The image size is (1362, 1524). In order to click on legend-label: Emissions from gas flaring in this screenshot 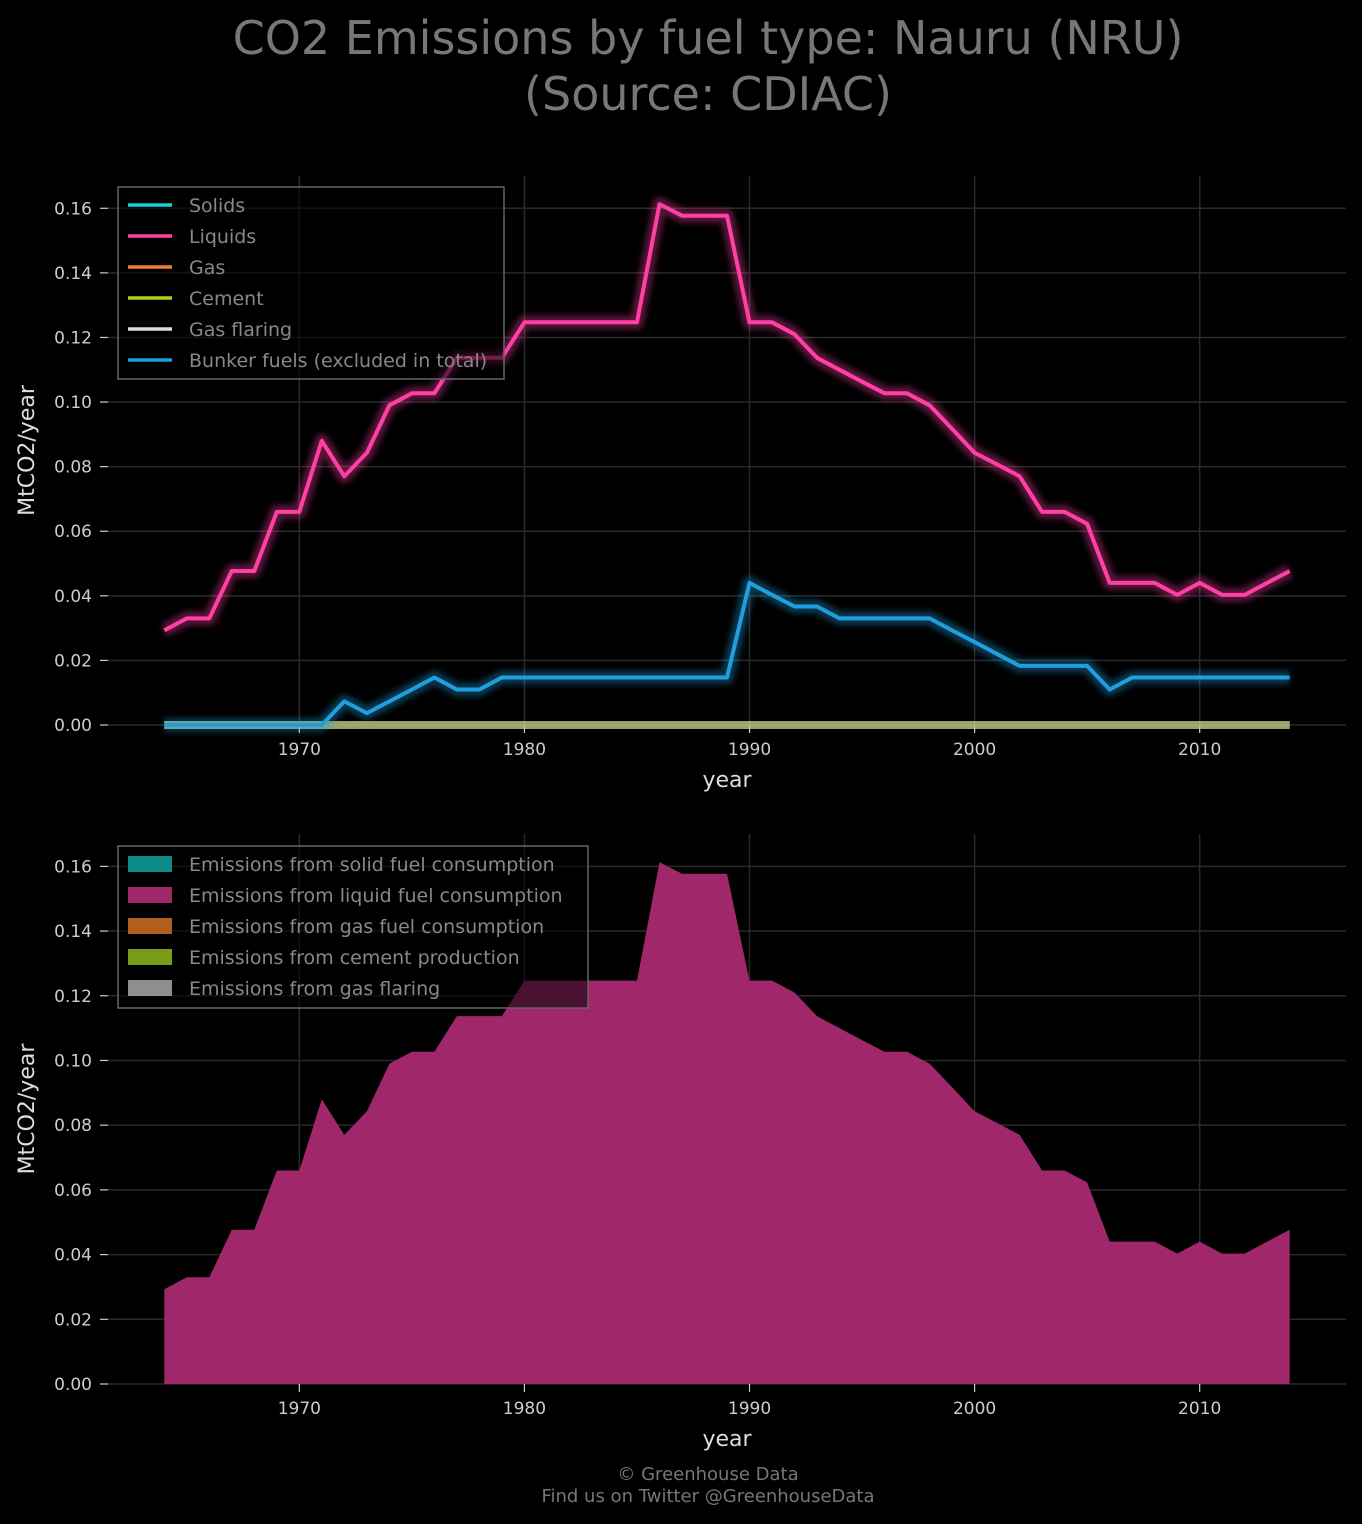, I will do `click(314, 989)`.